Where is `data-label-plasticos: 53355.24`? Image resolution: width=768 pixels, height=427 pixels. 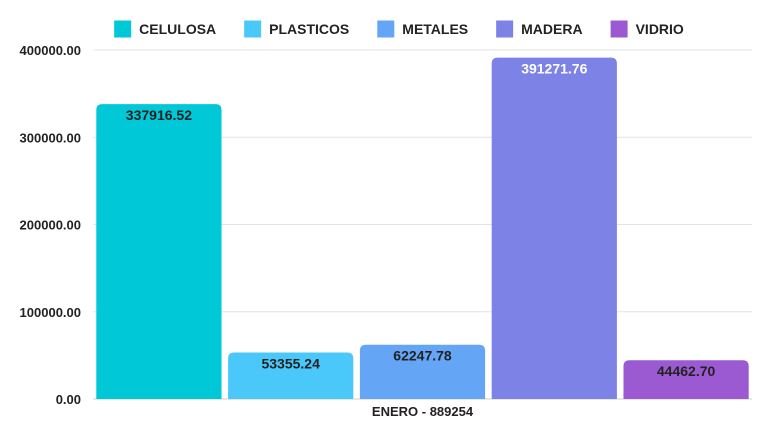 data-label-plasticos: 53355.24 is located at coordinates (290, 363).